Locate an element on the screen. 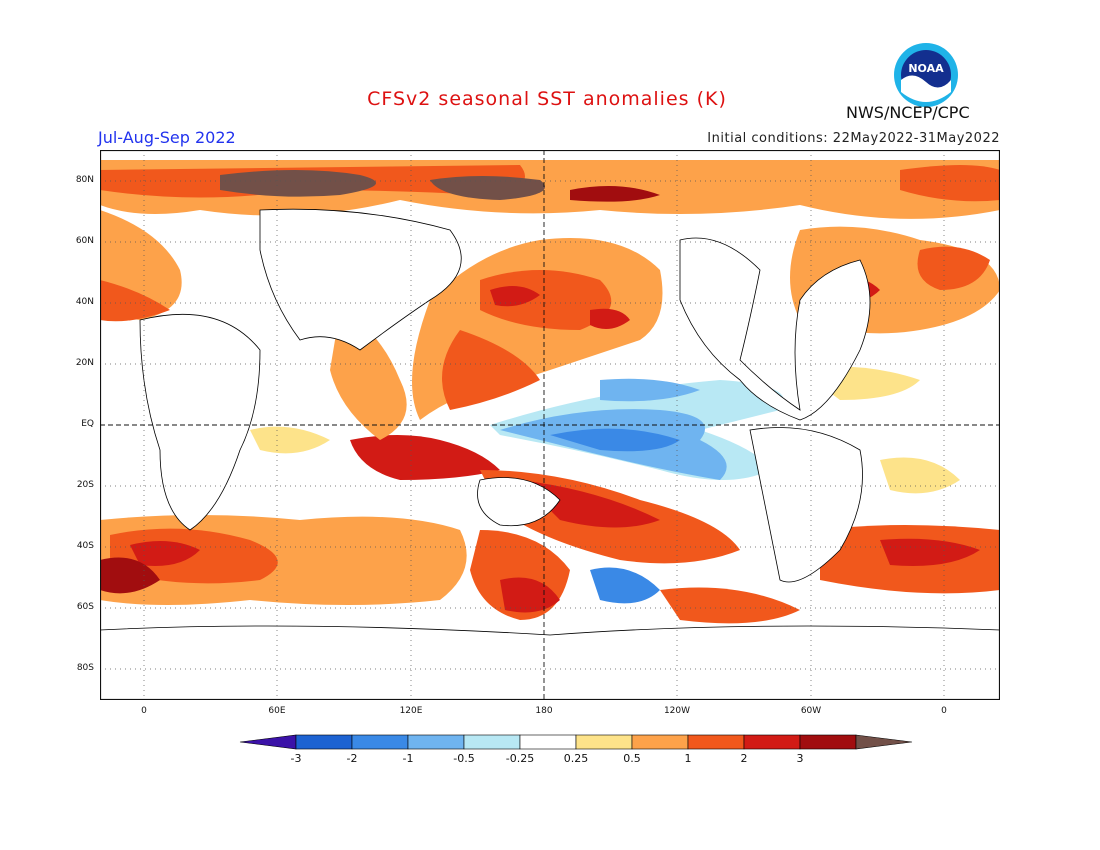 The height and width of the screenshot is (850, 1100). noaa-logo-icon: NOAA is located at coordinates (926, 75).